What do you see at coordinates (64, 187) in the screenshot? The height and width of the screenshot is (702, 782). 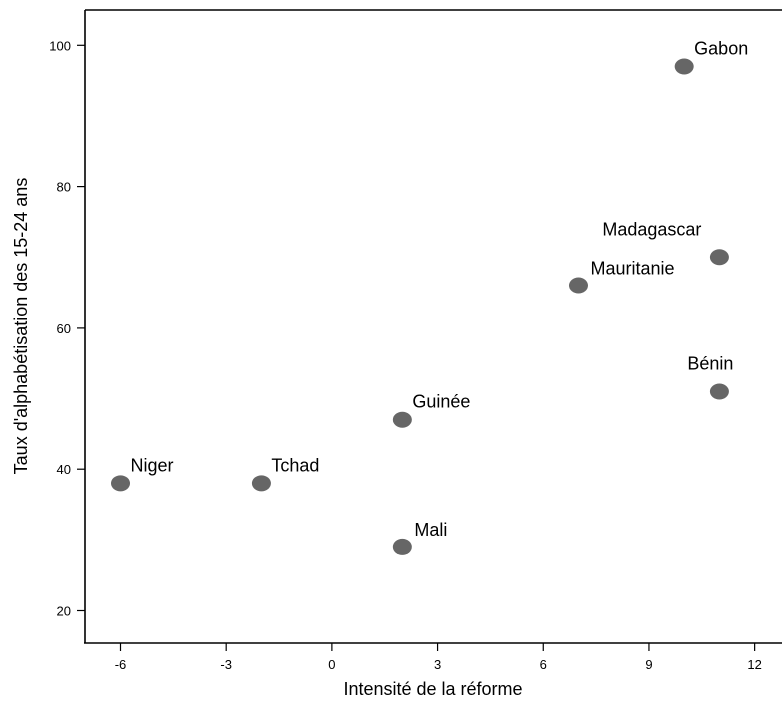 I see `y-tick-label: 80` at bounding box center [64, 187].